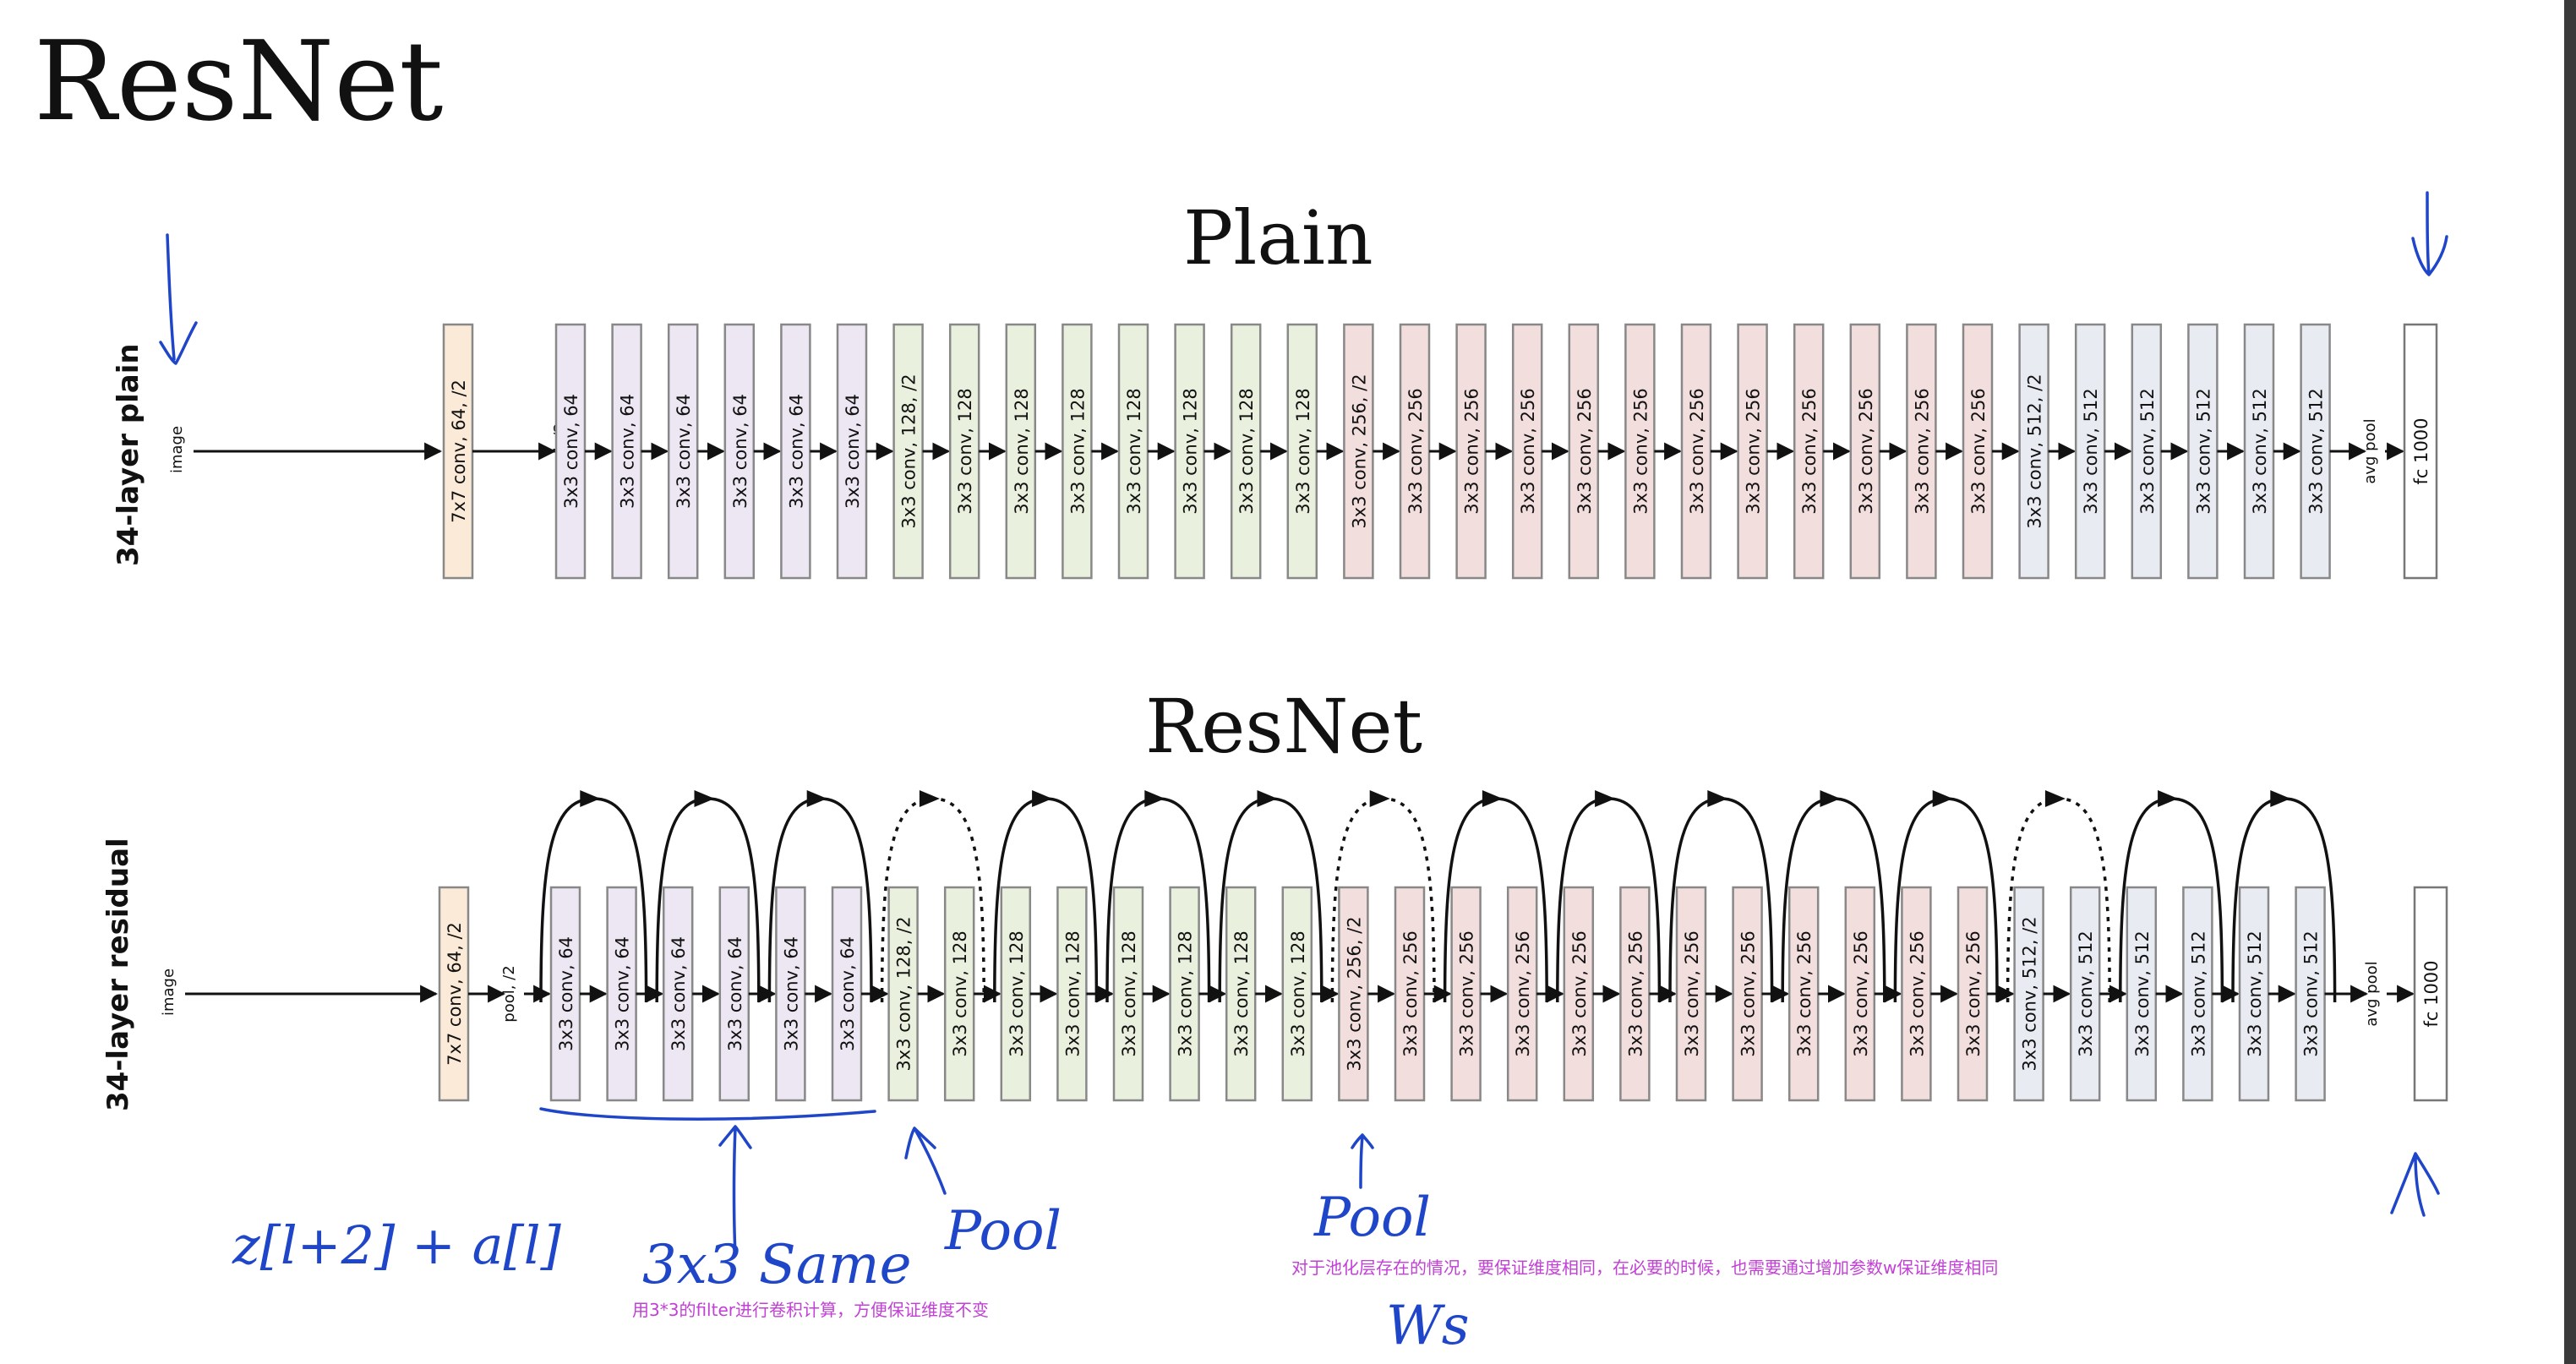  What do you see at coordinates (1640, 451) in the screenshot?
I see `conv-block-21-label: 3x3 conv, 256` at bounding box center [1640, 451].